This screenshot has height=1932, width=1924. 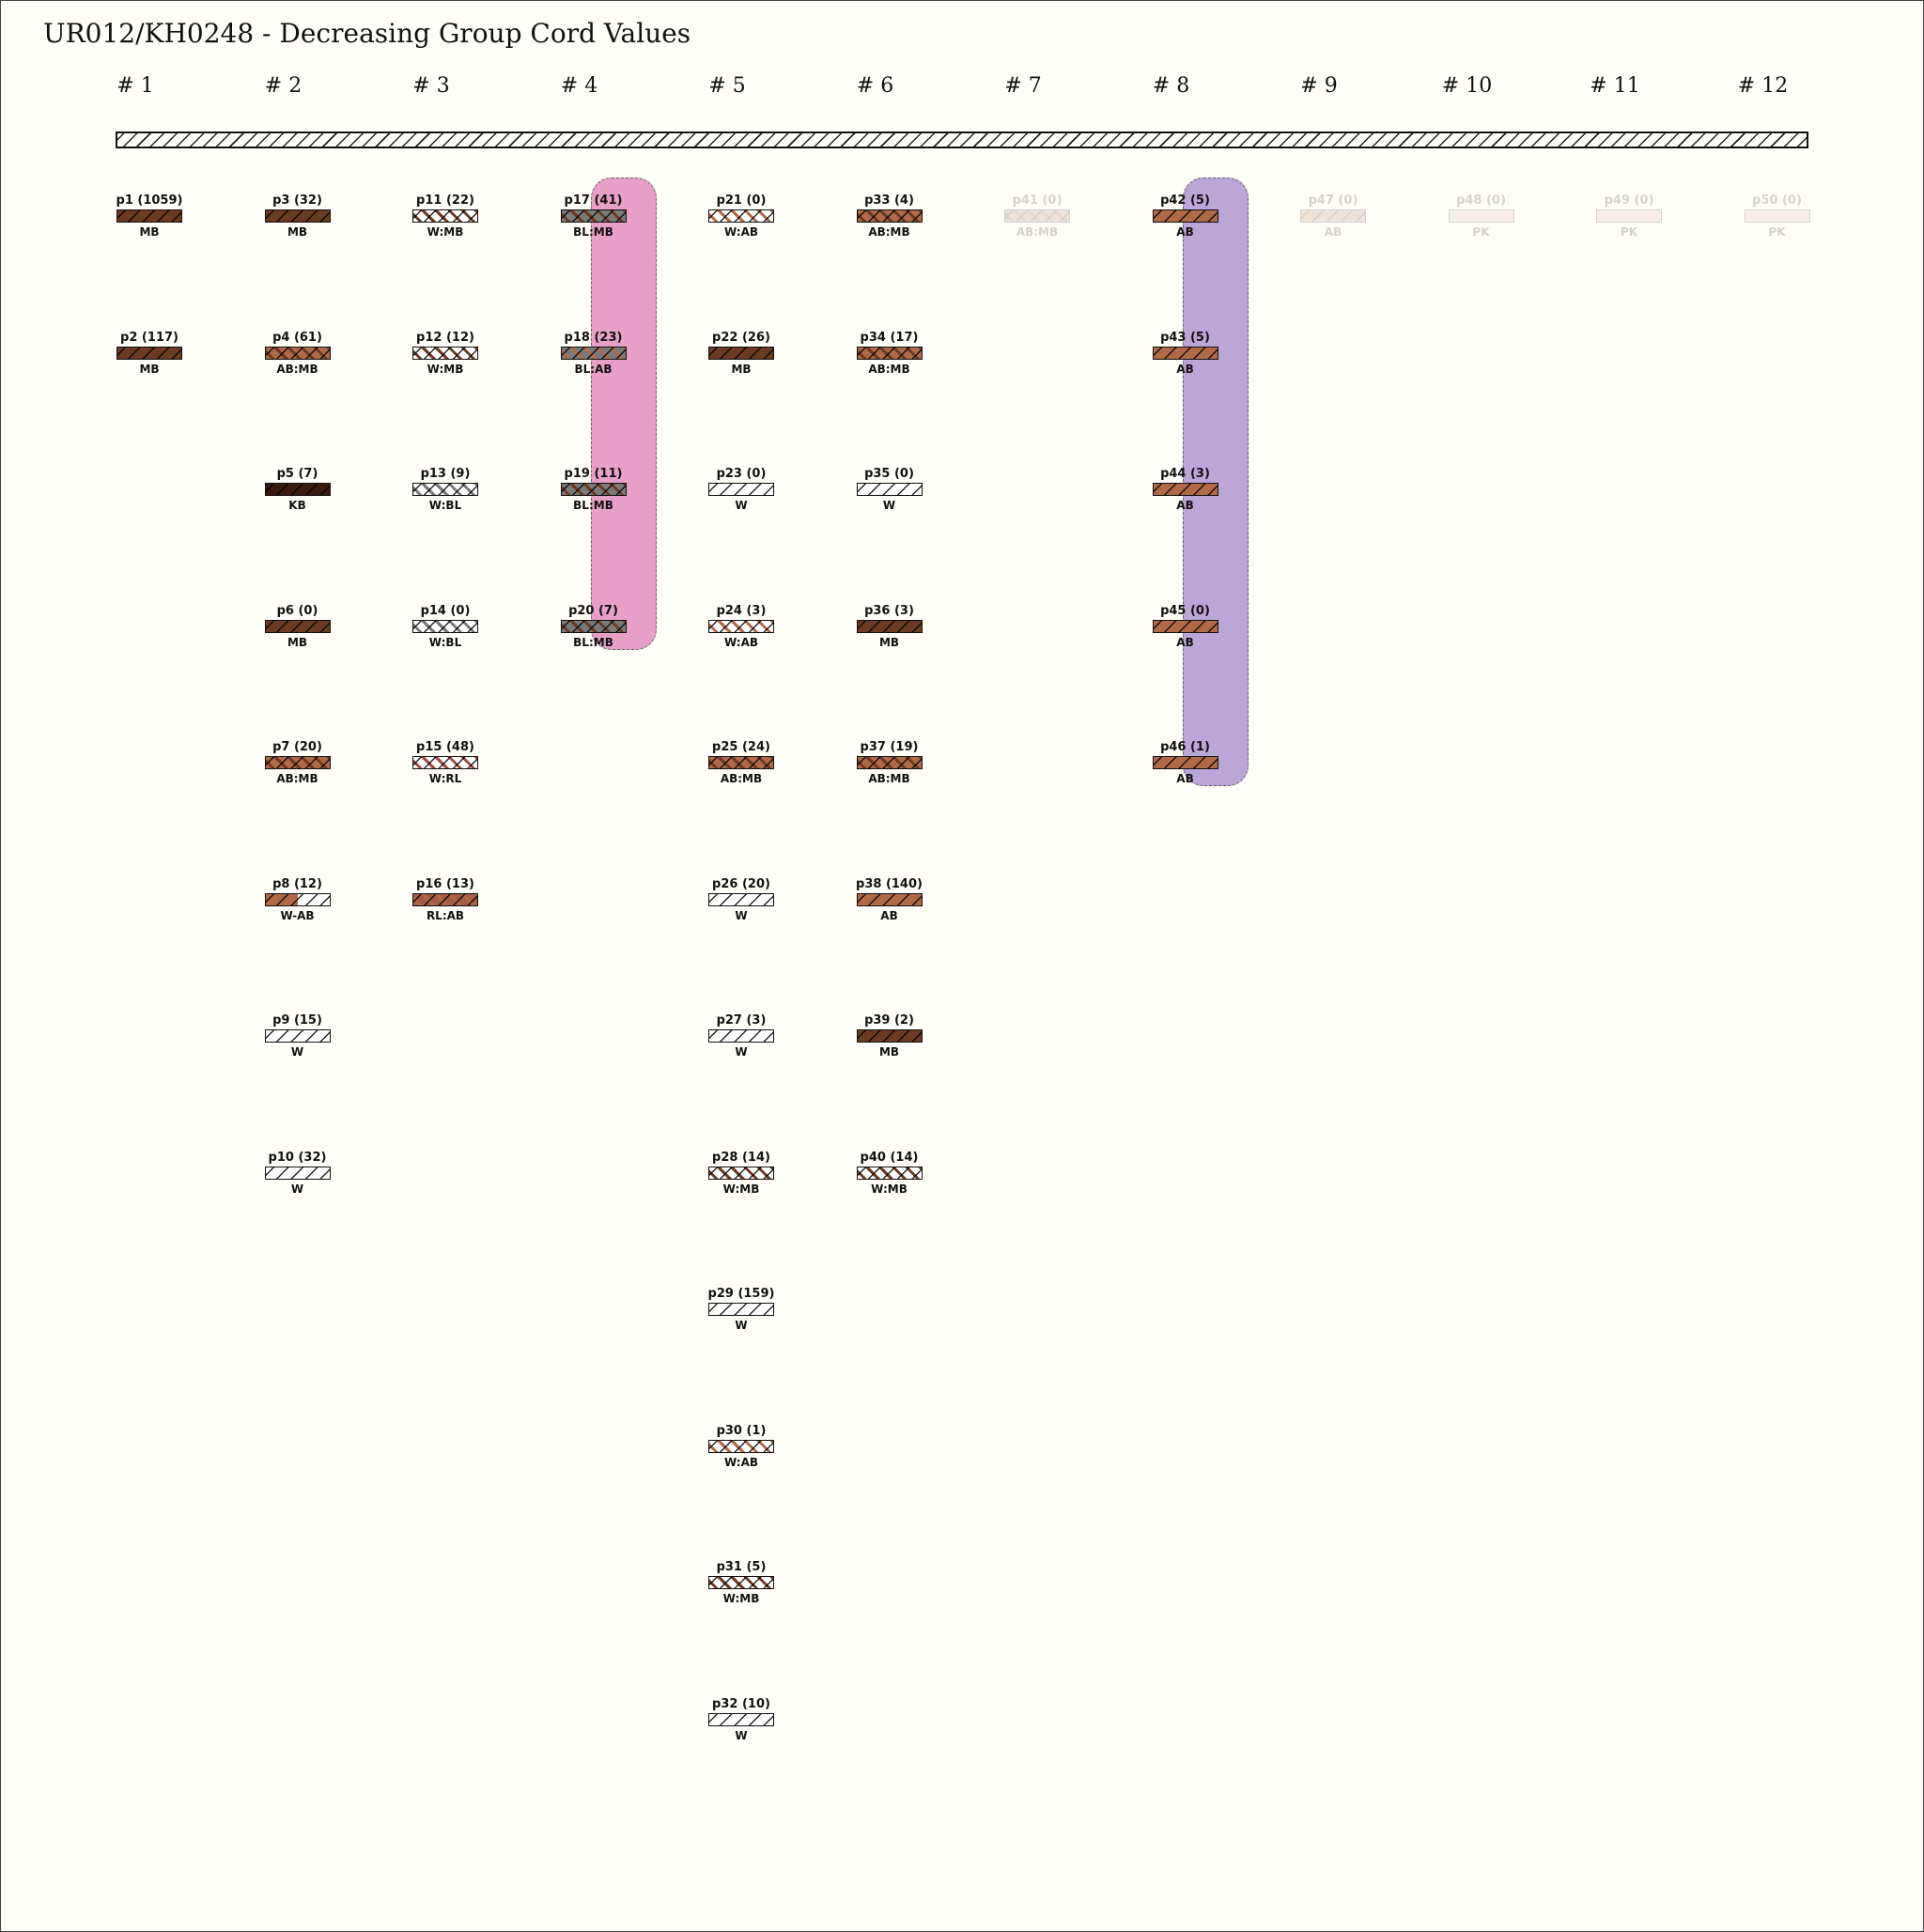 What do you see at coordinates (889, 1055) in the screenshot?
I see `pendant-cord: p39 (2) MB` at bounding box center [889, 1055].